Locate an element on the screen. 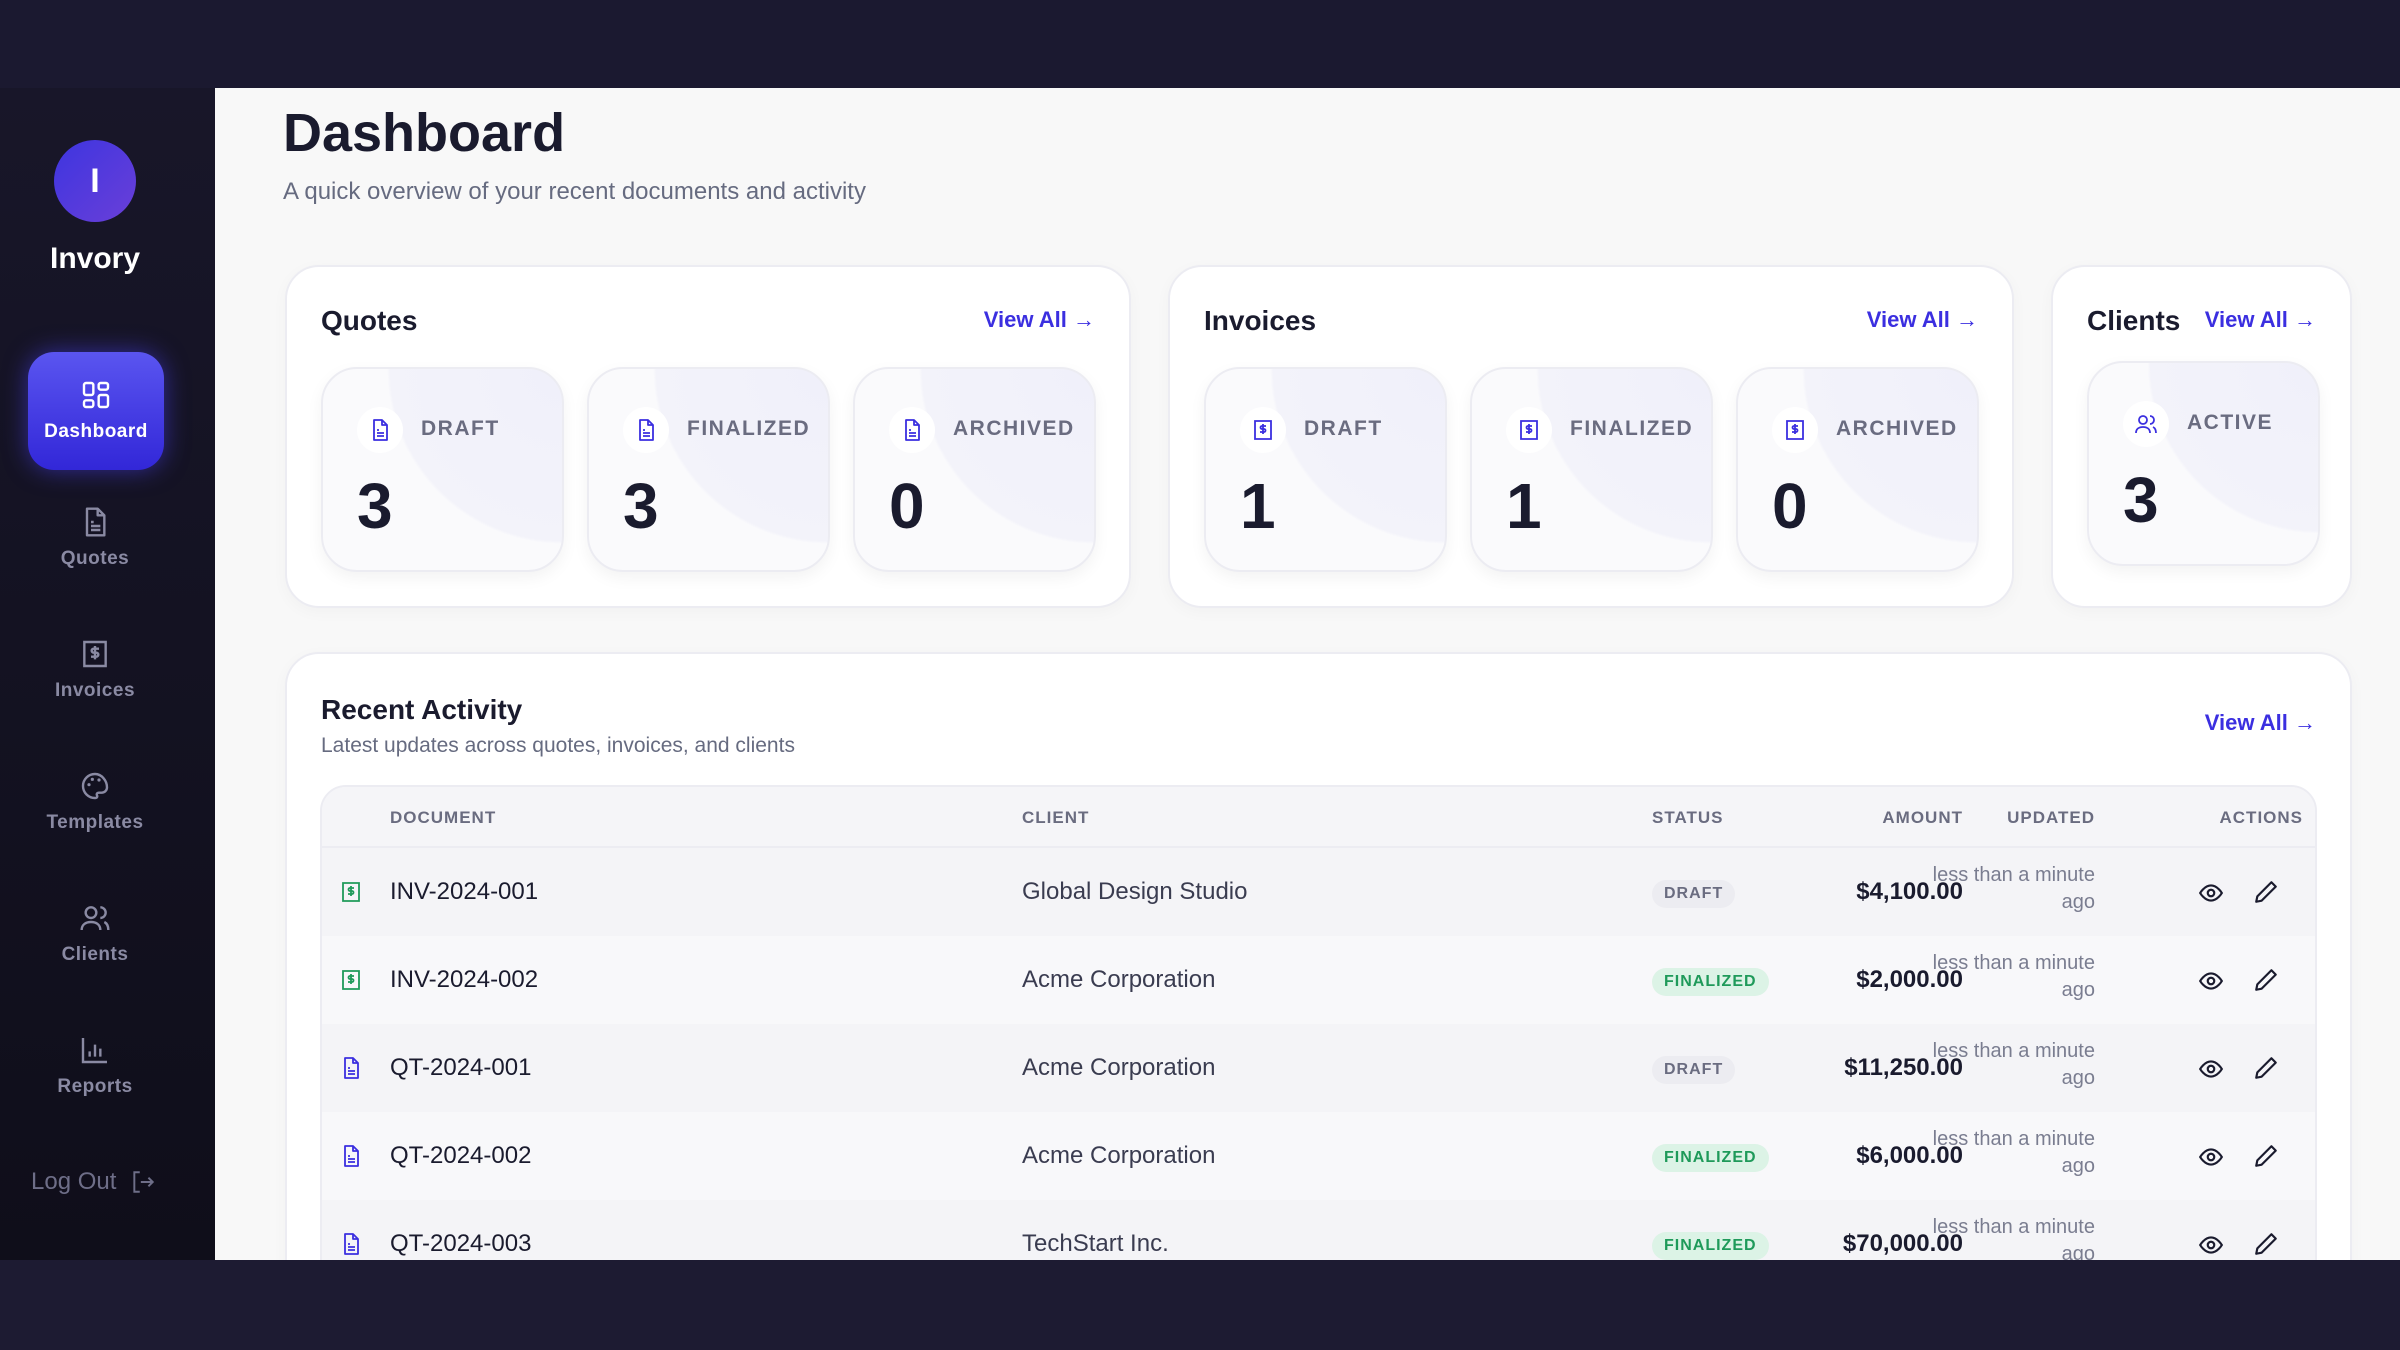 The height and width of the screenshot is (1350, 2400). clients-card: Clients View All → ACTIVE 3 is located at coordinates (2201, 436).